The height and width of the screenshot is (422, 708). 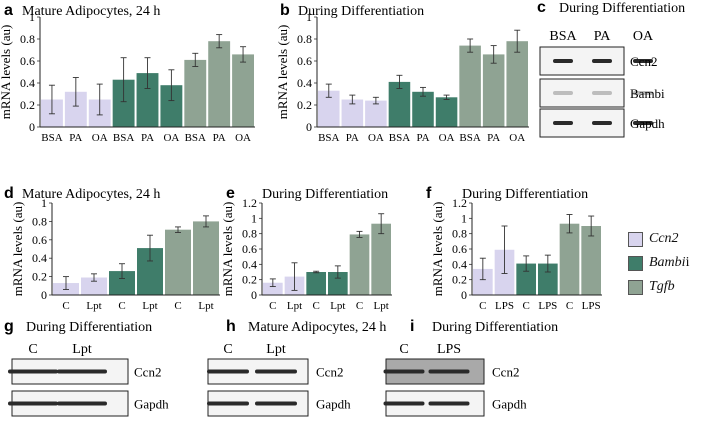 What do you see at coordinates (82, 349) in the screenshot?
I see `blot-lane-label: Lpt` at bounding box center [82, 349].